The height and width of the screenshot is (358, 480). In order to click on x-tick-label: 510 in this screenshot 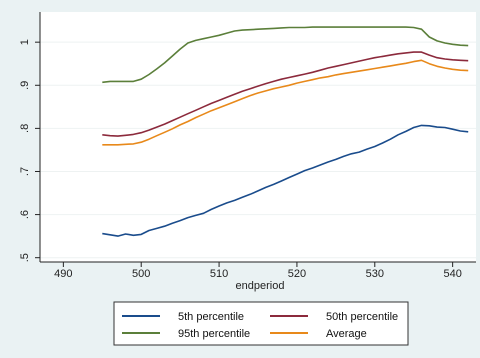, I will do `click(219, 274)`.